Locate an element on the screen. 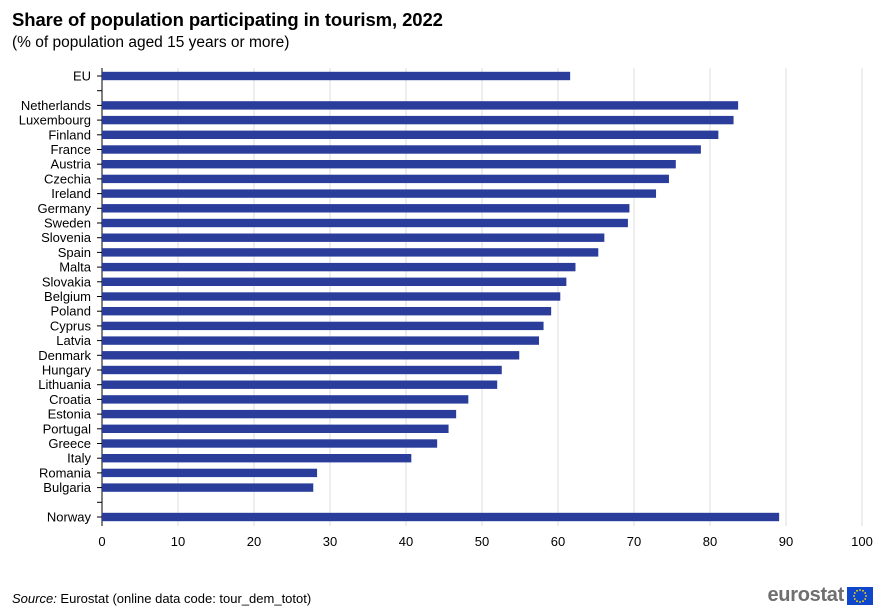 The image size is (887, 611). category-label: Finland is located at coordinates (69, 134).